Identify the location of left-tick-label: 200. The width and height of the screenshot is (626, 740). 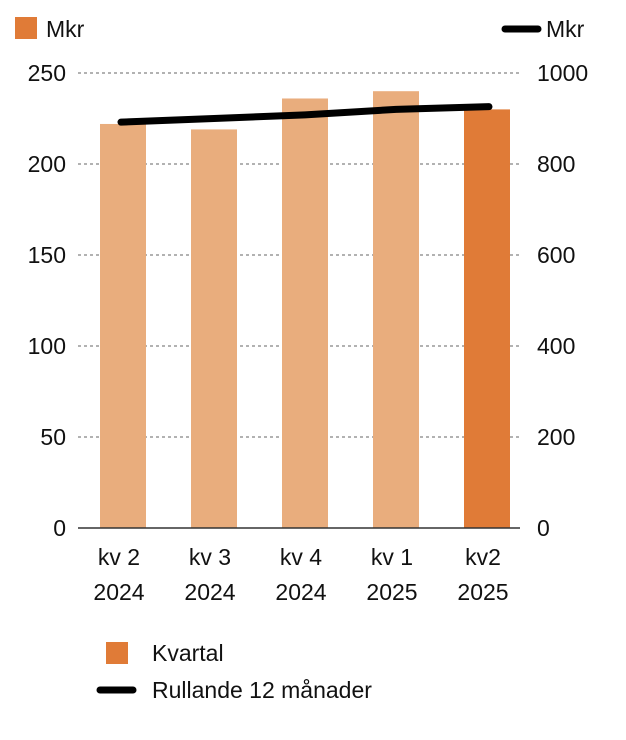
(47, 164).